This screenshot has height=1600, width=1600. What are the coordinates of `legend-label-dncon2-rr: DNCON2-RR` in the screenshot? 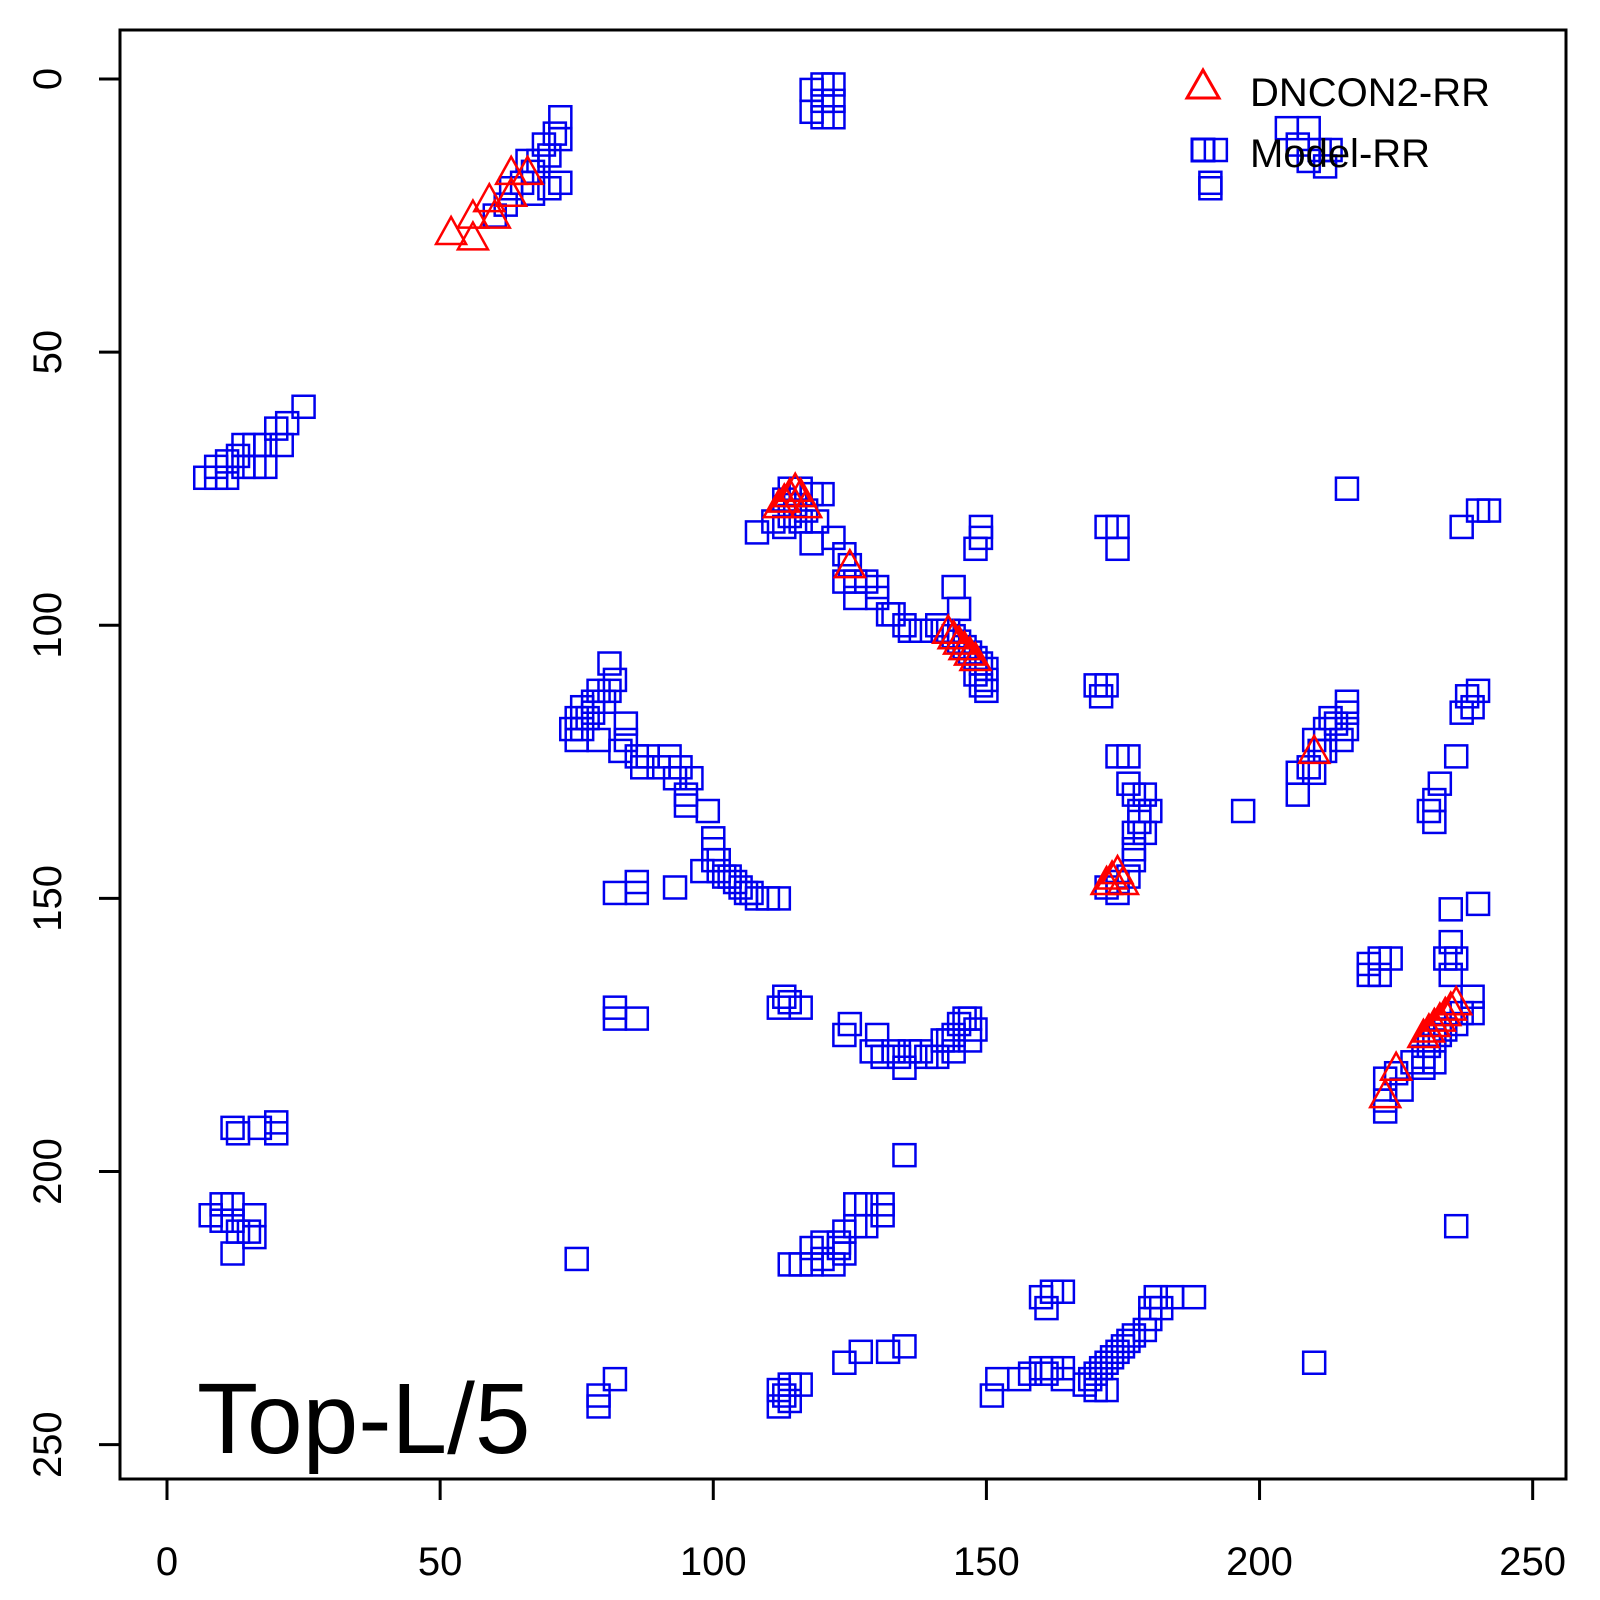 It's located at (1370, 93).